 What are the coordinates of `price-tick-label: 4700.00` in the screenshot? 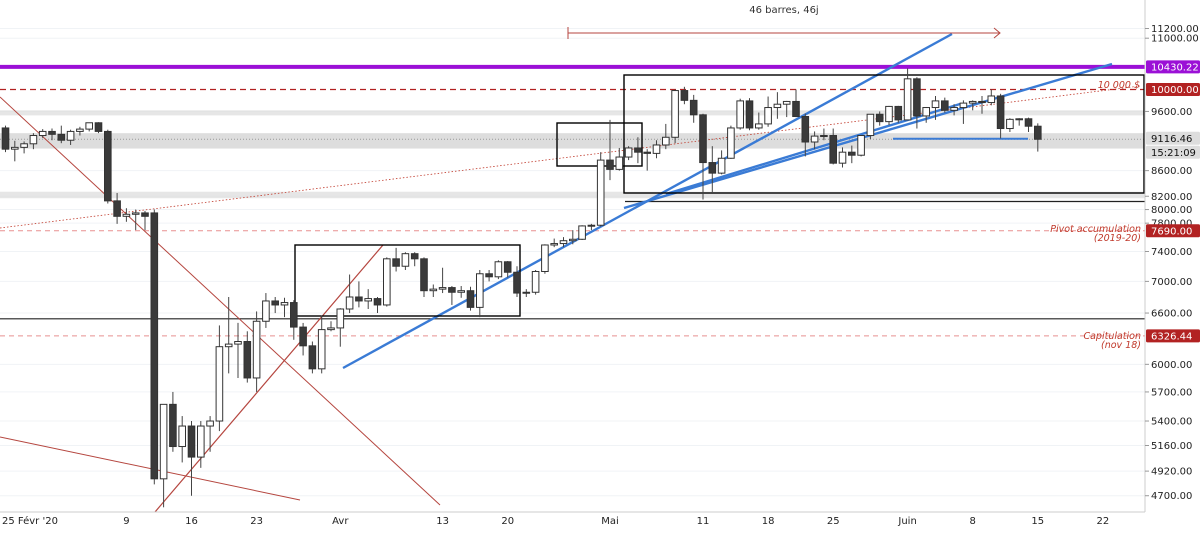 It's located at (1171, 496).